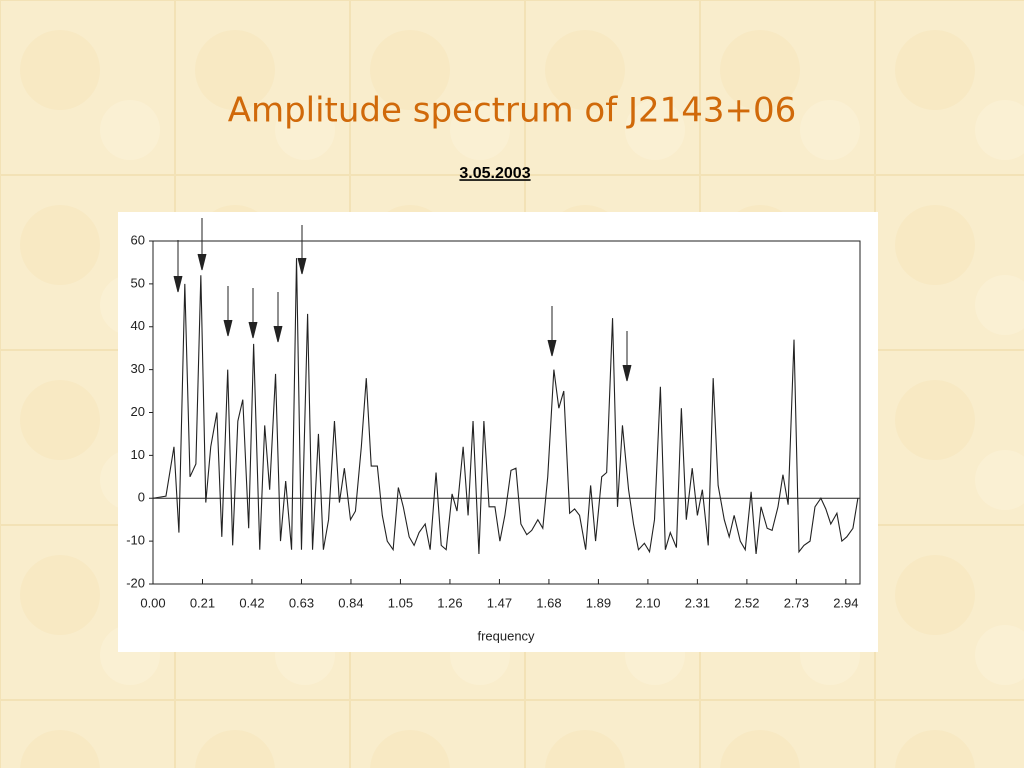  What do you see at coordinates (400, 602) in the screenshot?
I see `x-tick-label: 1.05` at bounding box center [400, 602].